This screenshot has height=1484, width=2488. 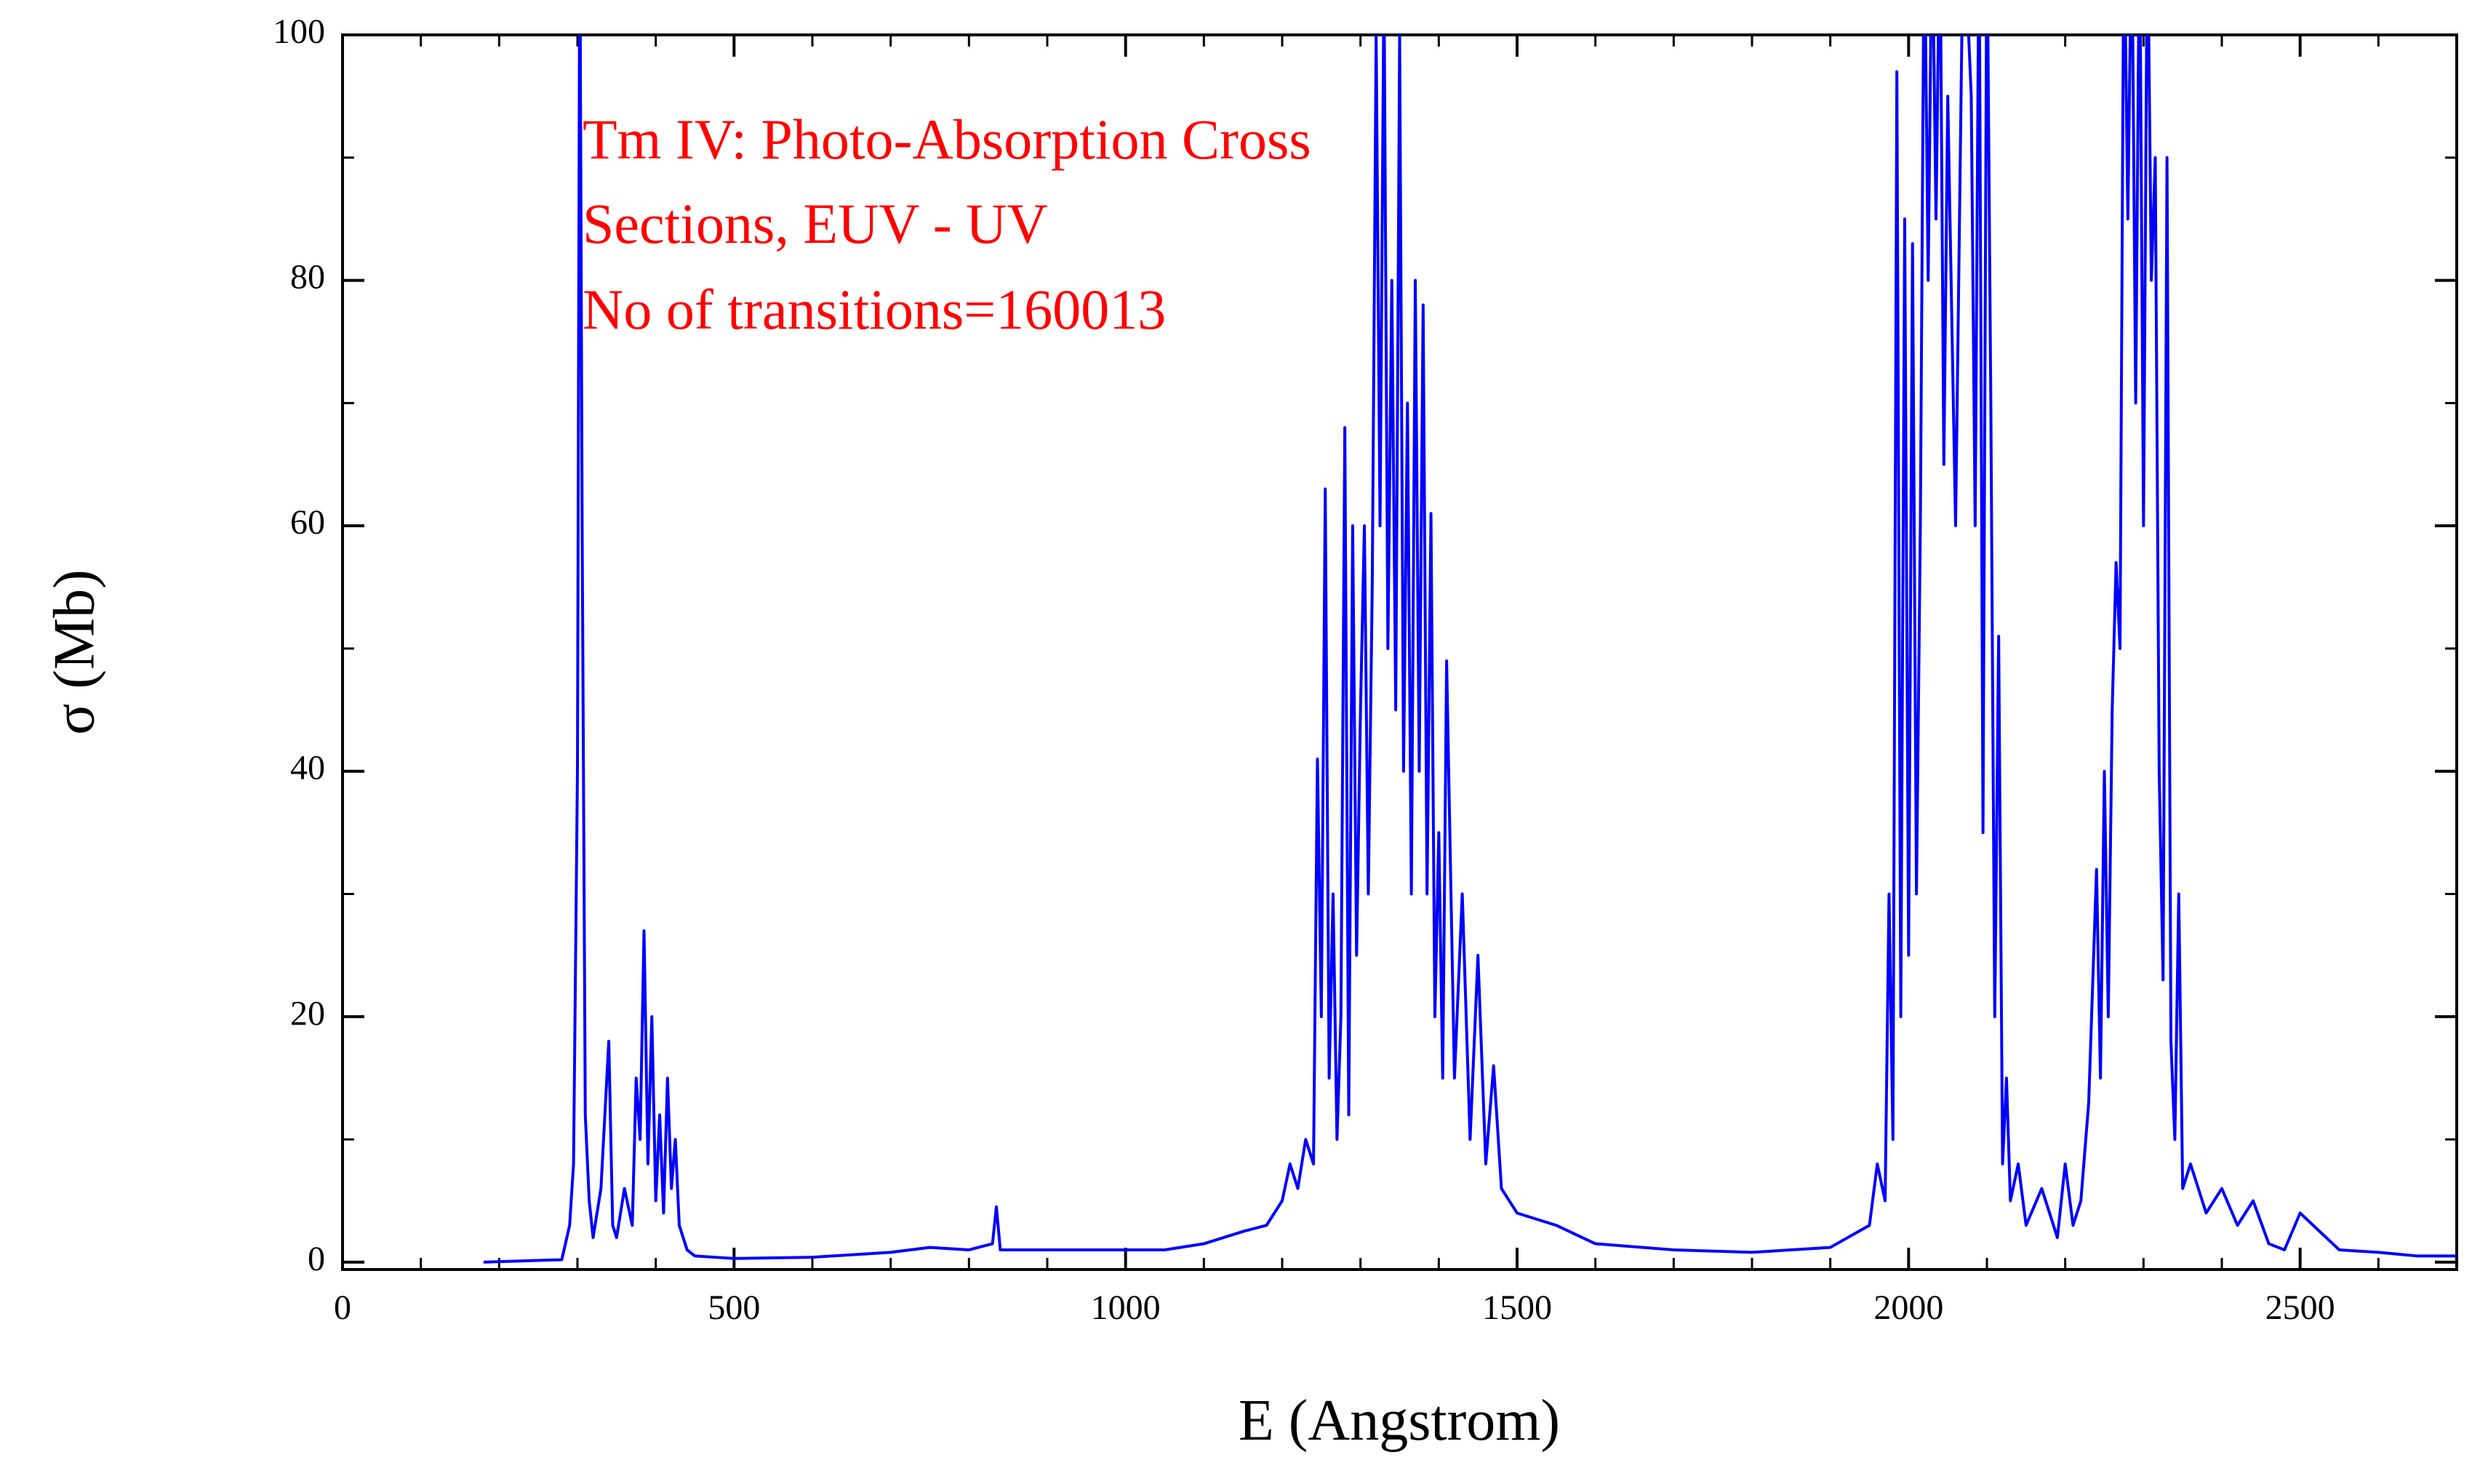 I want to click on annotation: Sections, EUV - UV, so click(x=815, y=223).